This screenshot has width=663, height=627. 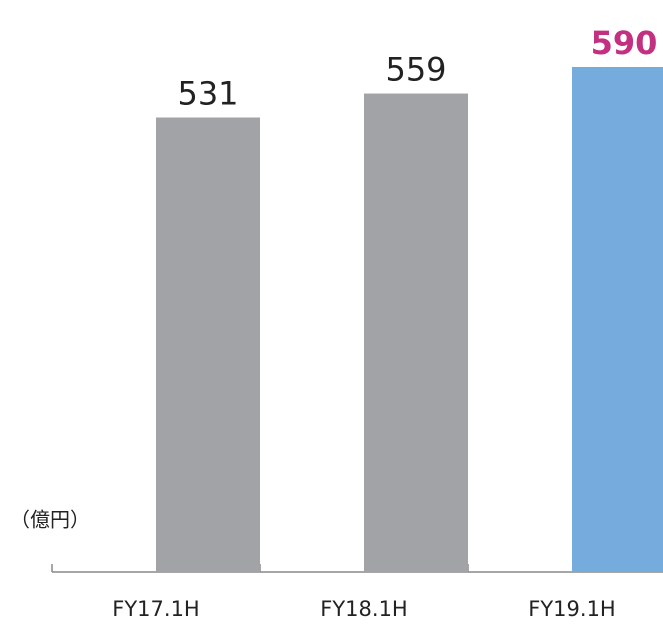 I want to click on value-label: 531, so click(x=207, y=94).